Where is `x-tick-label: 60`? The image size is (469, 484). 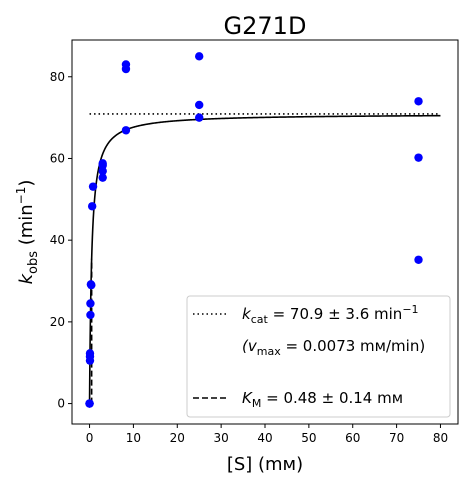 x-tick-label: 60 is located at coordinates (352, 438).